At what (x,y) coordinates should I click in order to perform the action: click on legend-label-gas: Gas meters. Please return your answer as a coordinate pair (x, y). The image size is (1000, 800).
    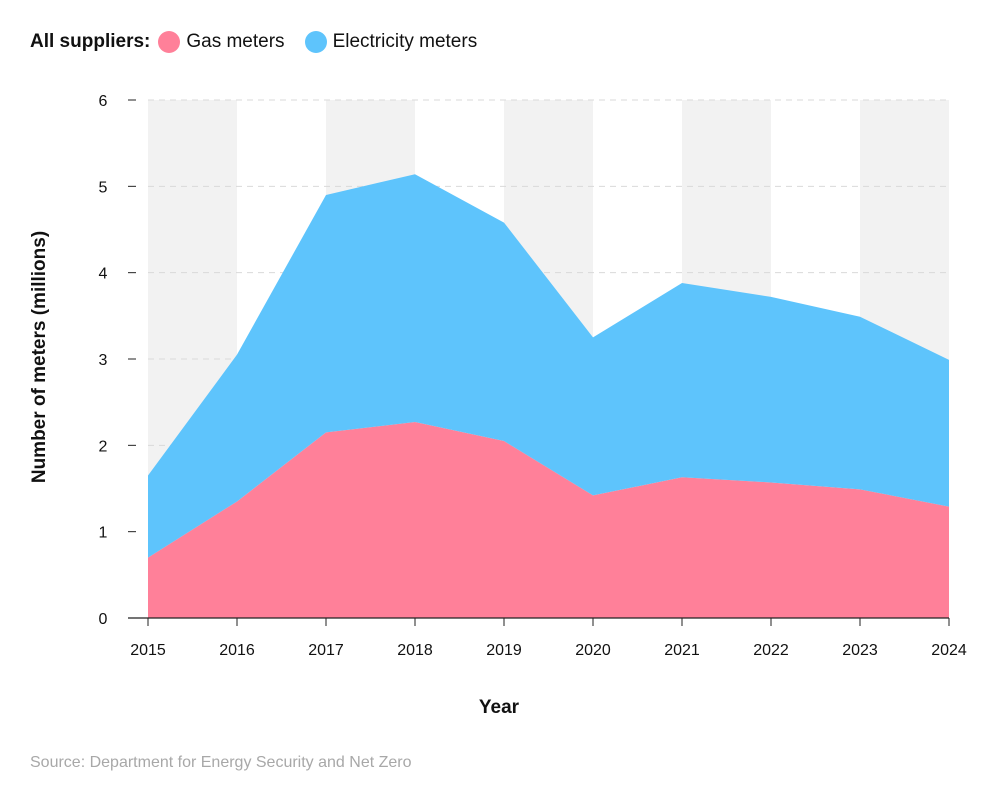
    Looking at the image, I should click on (235, 41).